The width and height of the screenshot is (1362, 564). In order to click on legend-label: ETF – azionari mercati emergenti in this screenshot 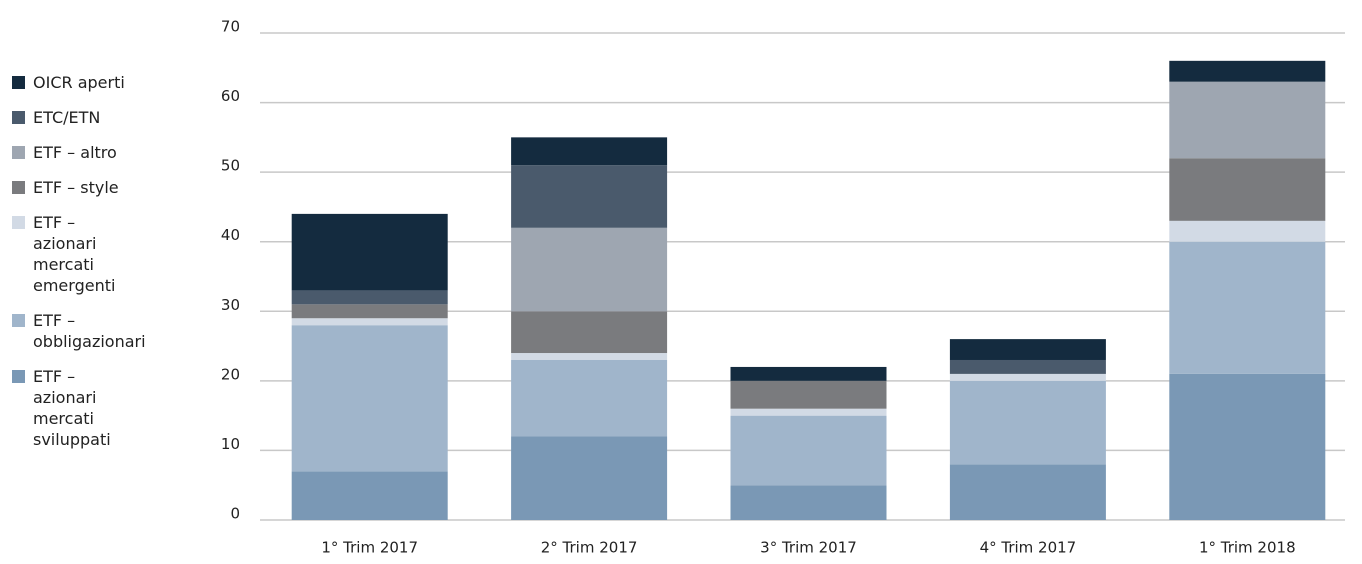, I will do `click(74, 254)`.